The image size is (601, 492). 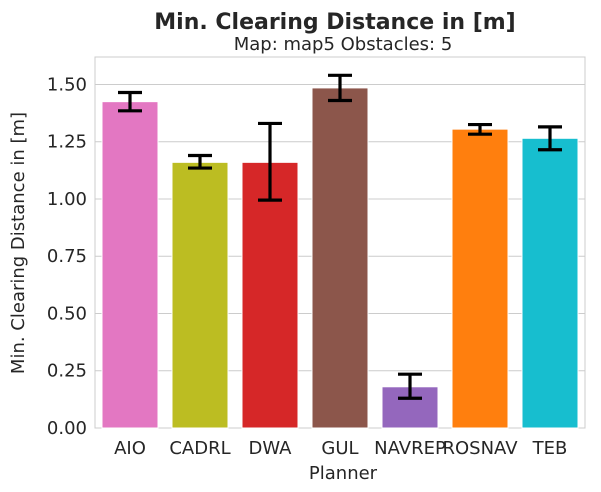 I want to click on y-tick-label: 0.00, so click(x=67, y=428).